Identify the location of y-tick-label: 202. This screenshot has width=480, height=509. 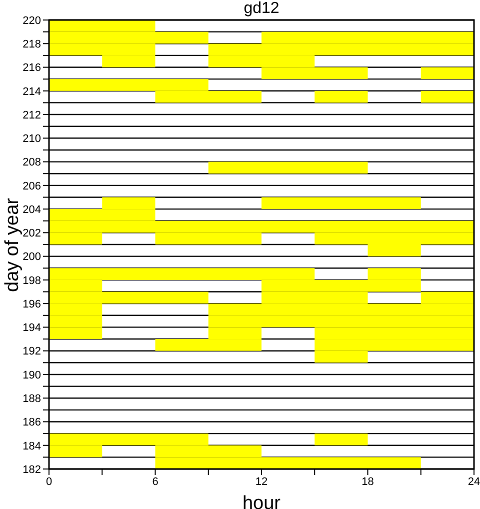
(31, 234).